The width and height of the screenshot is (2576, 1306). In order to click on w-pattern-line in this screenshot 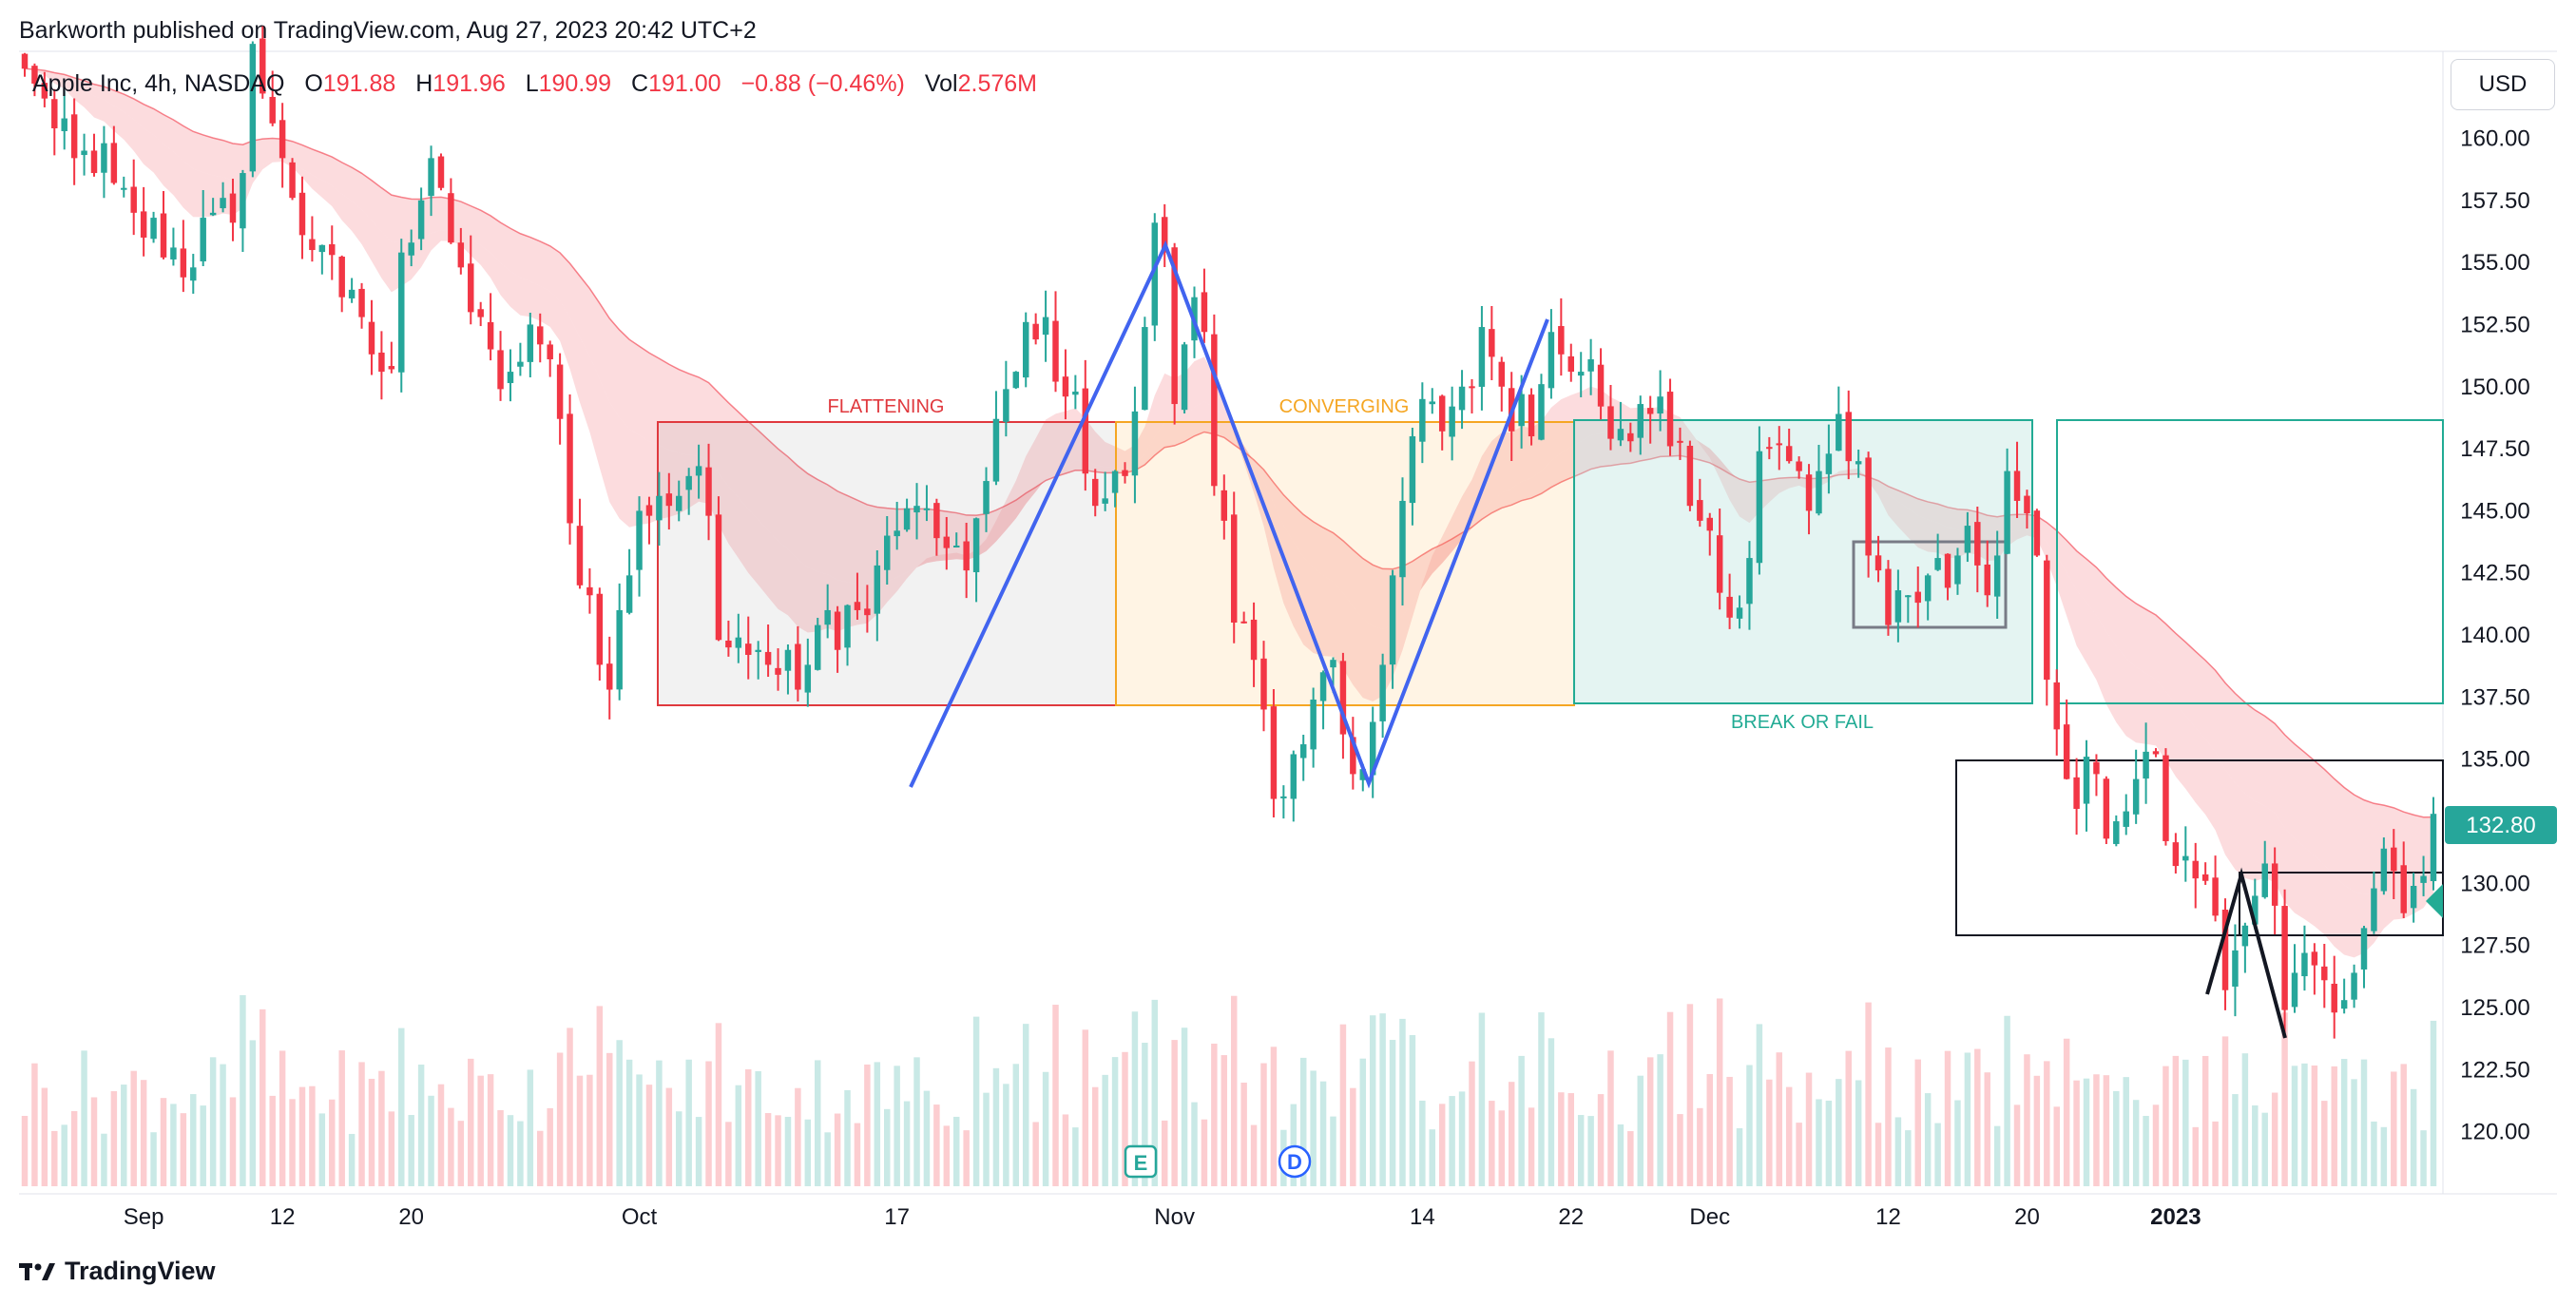, I will do `click(1229, 514)`.